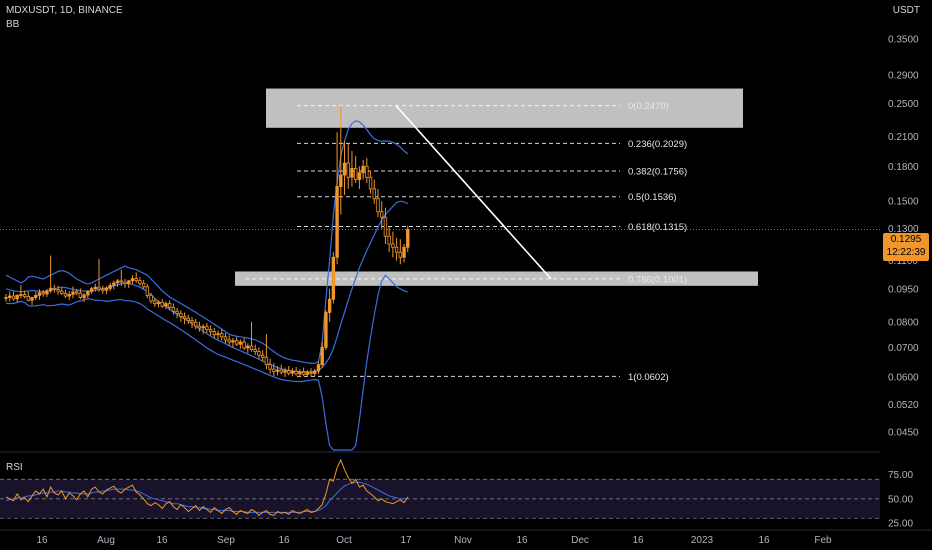 Image resolution: width=932 pixels, height=550 pixels. Describe the element at coordinates (702, 540) in the screenshot. I see `x-tick-label: 2023` at that location.